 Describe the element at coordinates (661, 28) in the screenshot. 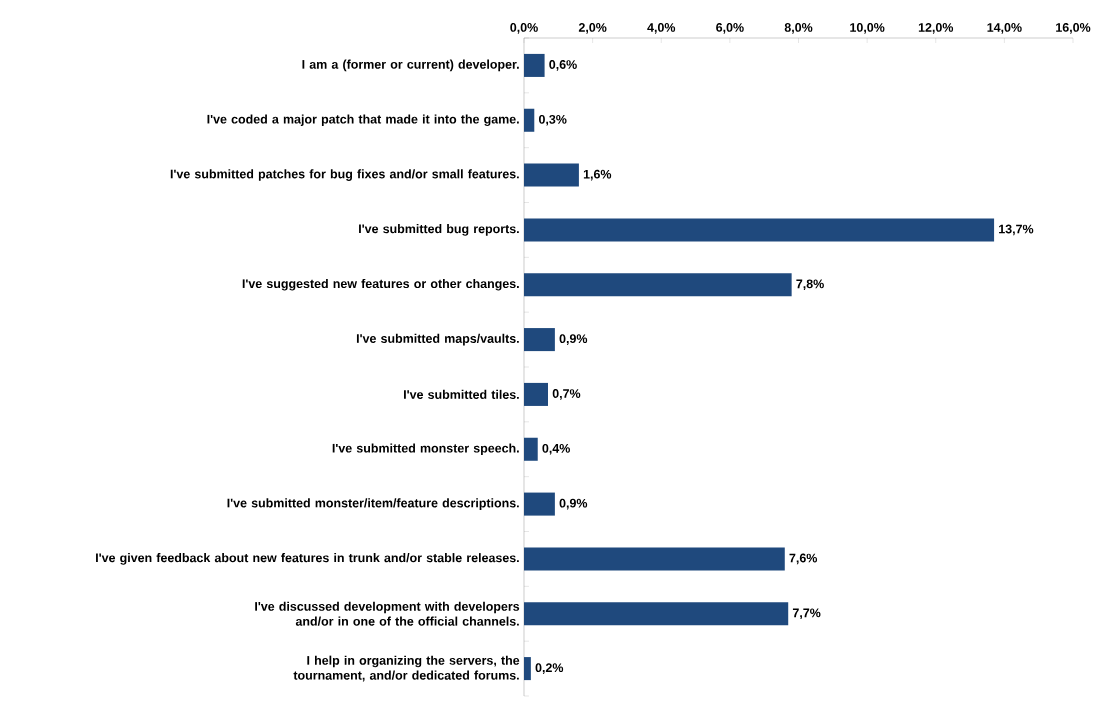

I see `x-tick-label: 4,0%` at that location.